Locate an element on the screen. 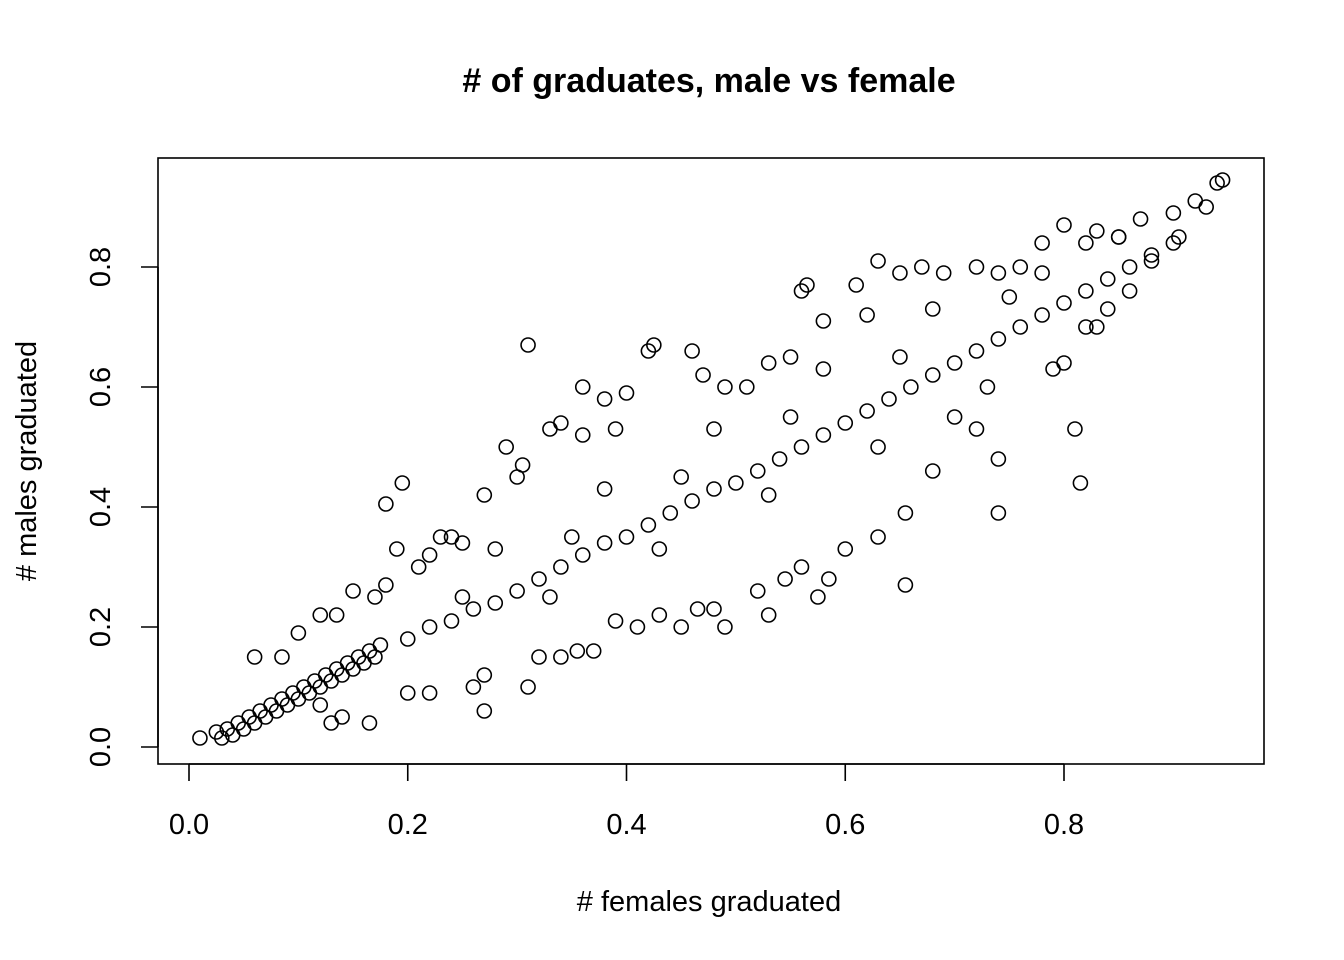 Image resolution: width=1344 pixels, height=960 pixels. x-tick-label: 0.4 is located at coordinates (626, 825).